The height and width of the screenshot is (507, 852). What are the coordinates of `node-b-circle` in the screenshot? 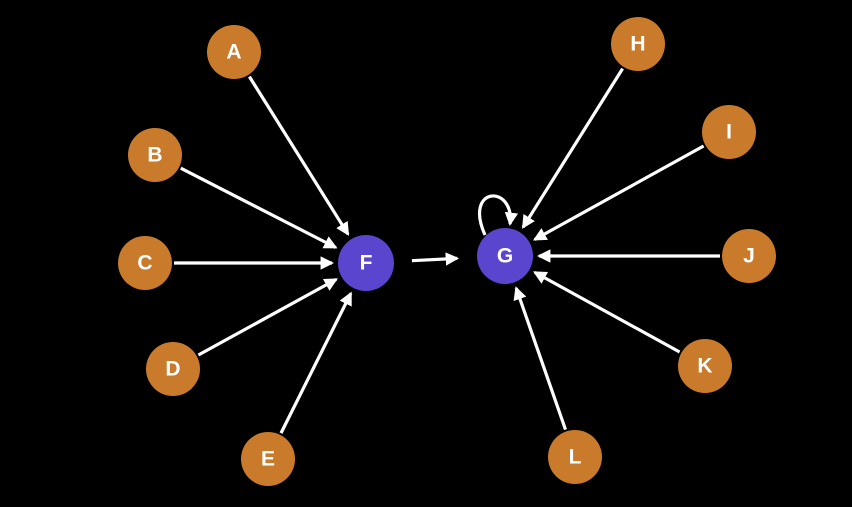 It's located at (155, 155).